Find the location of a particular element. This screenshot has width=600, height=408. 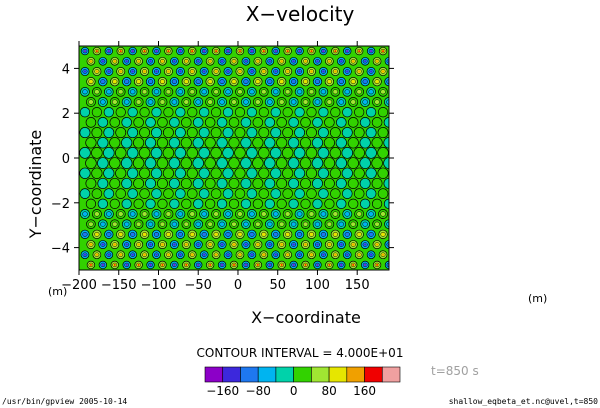

y-tick-label: 0 is located at coordinates (66, 159).